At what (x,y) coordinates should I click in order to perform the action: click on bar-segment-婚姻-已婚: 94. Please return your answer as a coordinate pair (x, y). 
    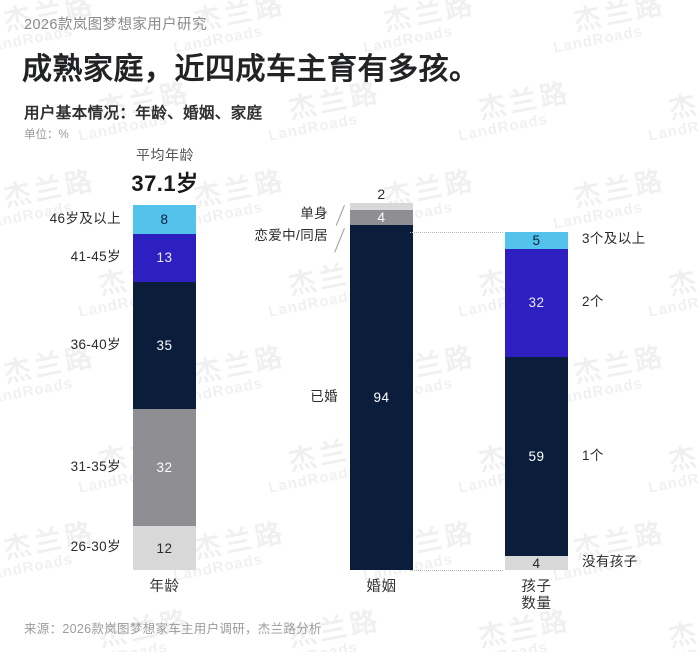
    Looking at the image, I should click on (381, 397).